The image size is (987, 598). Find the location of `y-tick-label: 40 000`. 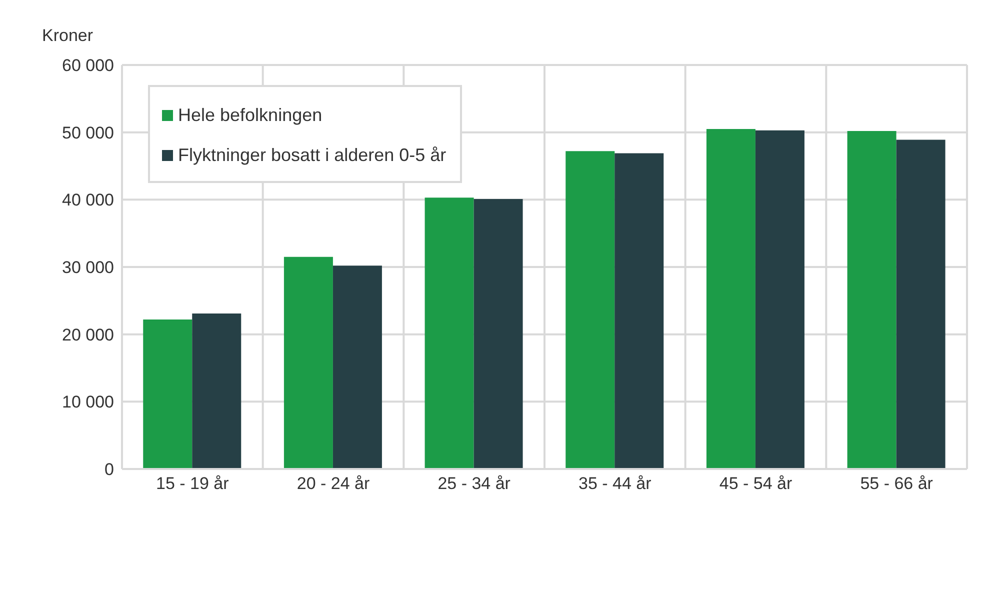

y-tick-label: 40 000 is located at coordinates (88, 200).